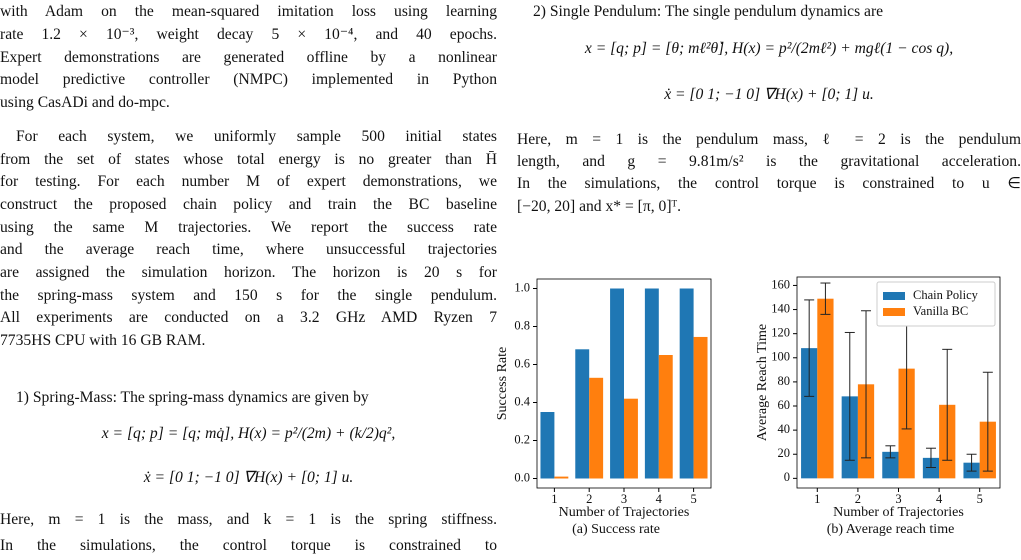 The image size is (1021, 560). I want to click on y-tick-label: 0, so click(787, 477).